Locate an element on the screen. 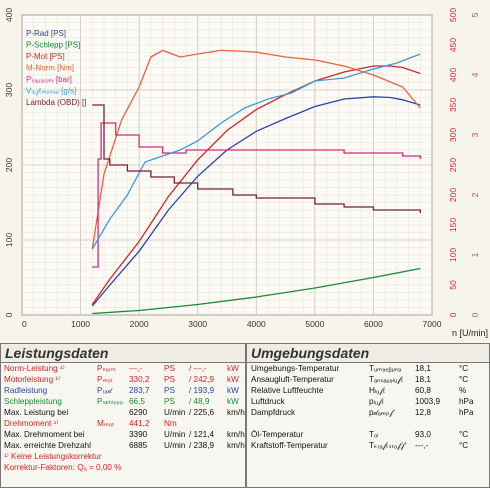  row-unit: % is located at coordinates (463, 390).